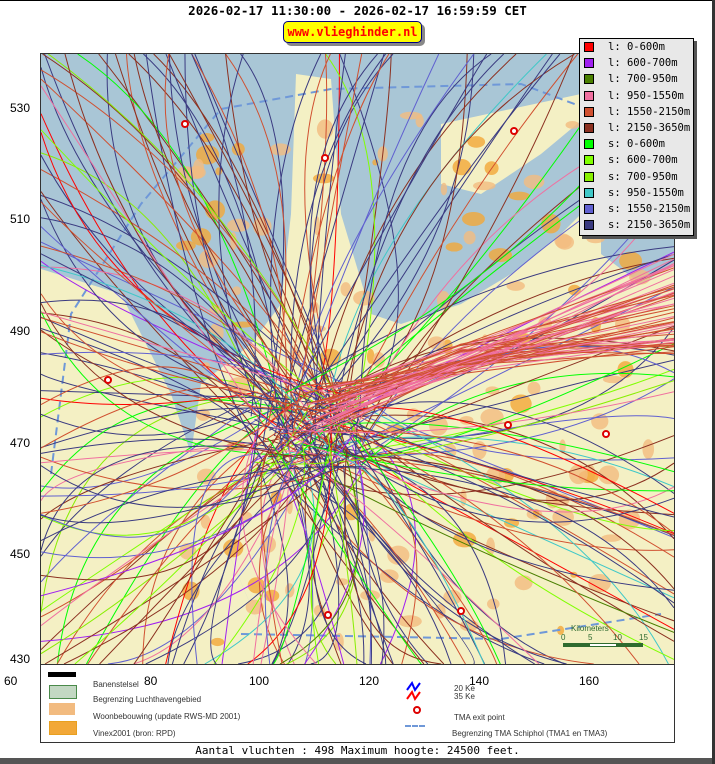 The width and height of the screenshot is (715, 764). I want to click on x-tick: 60, so click(11, 681).